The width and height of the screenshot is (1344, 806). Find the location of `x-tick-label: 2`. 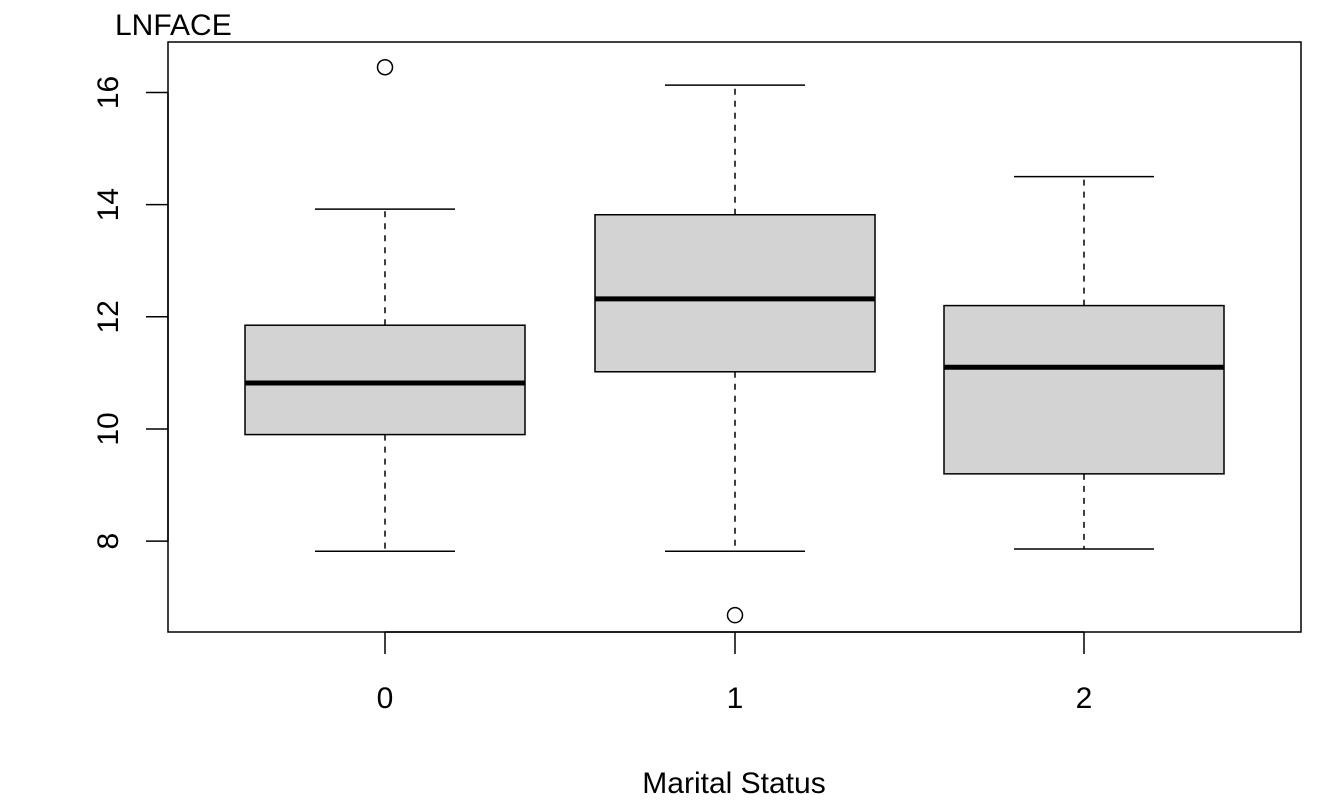

x-tick-label: 2 is located at coordinates (1084, 698).